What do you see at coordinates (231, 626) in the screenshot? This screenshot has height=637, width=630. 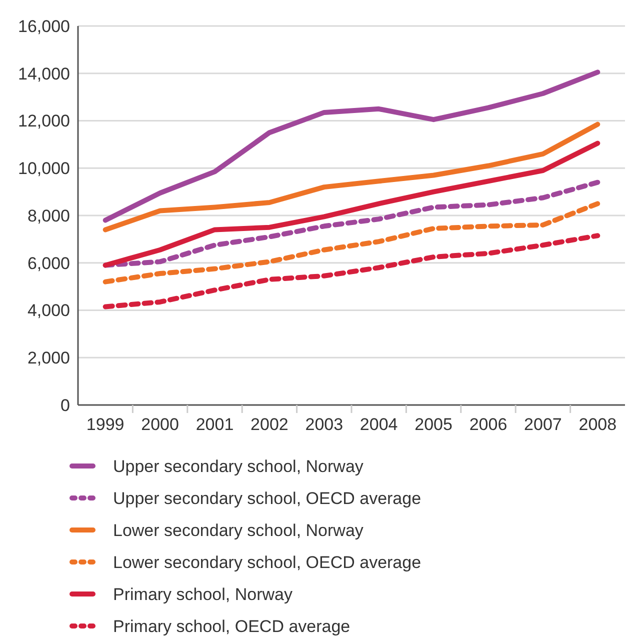 I see `legend-label: Primary school, OECD average` at bounding box center [231, 626].